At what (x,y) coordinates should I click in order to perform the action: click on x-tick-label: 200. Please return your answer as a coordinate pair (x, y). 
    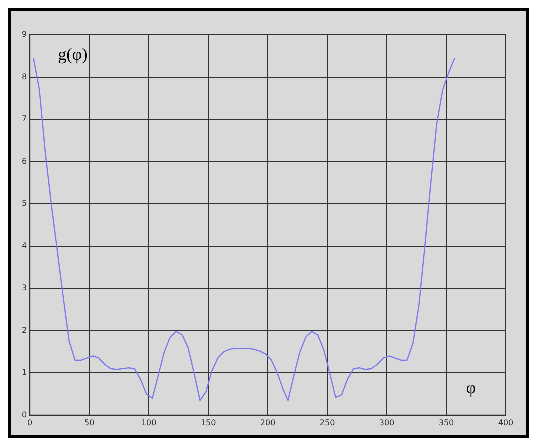
    Looking at the image, I should click on (268, 423).